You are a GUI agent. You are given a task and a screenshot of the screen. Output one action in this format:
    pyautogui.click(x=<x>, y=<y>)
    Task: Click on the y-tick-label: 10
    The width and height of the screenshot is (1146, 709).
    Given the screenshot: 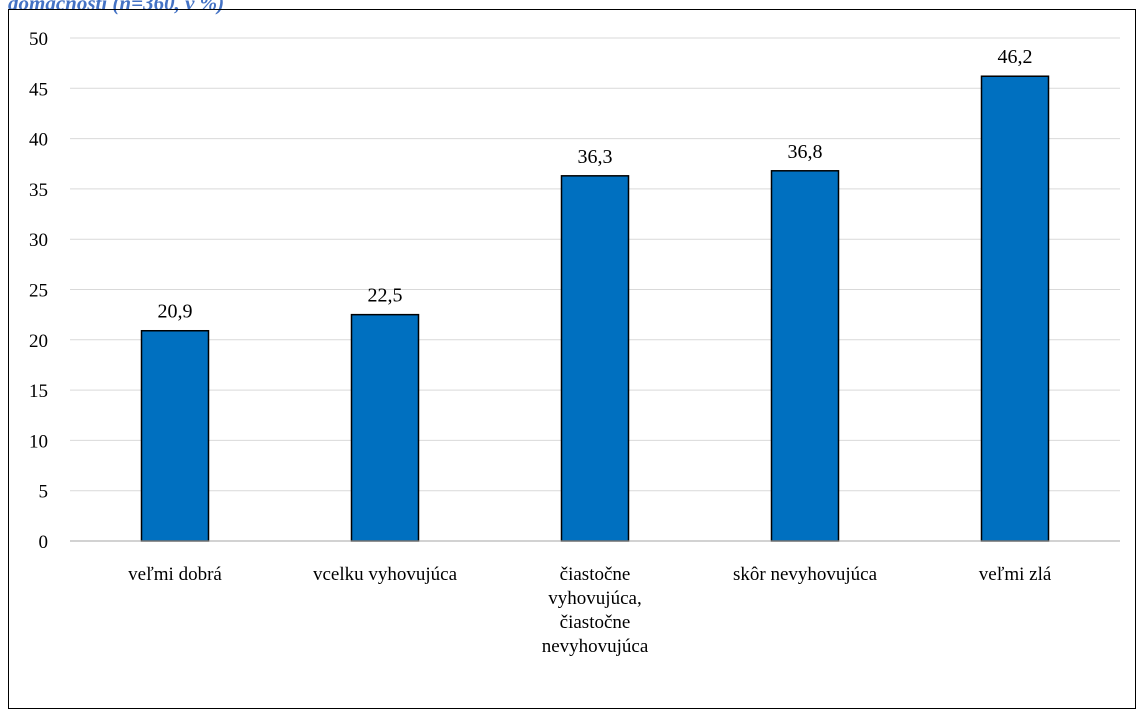 What is the action you would take?
    pyautogui.click(x=38, y=441)
    